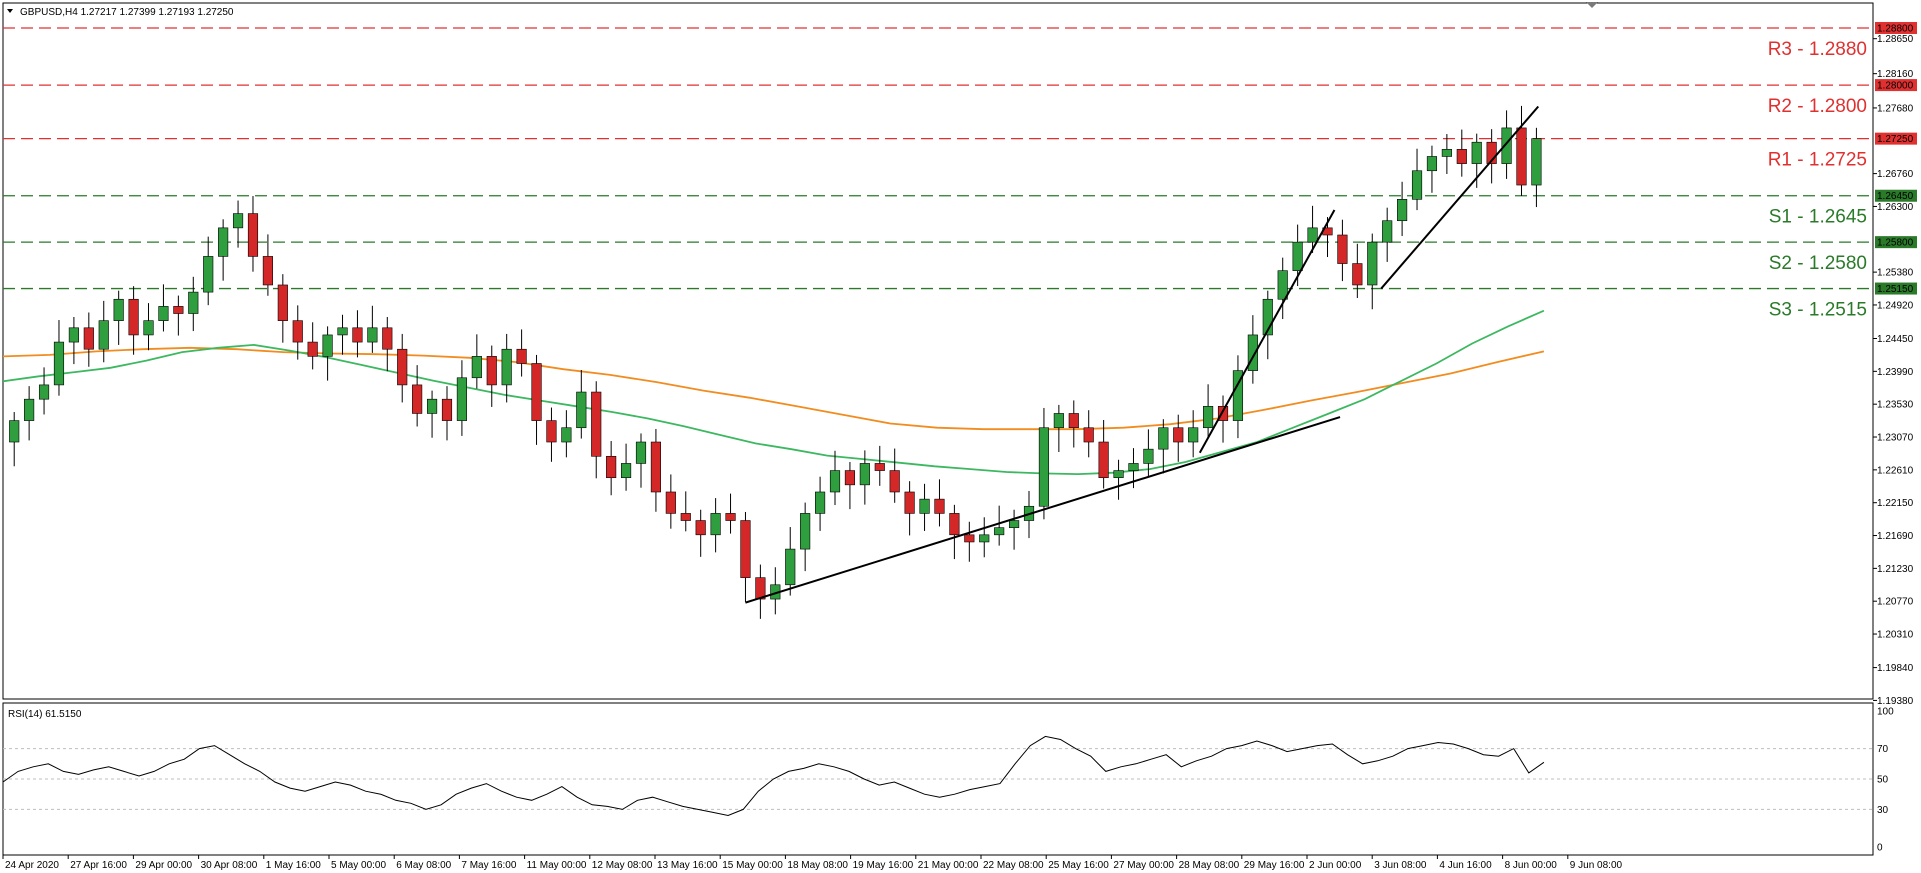 This screenshot has width=1921, height=873. Describe the element at coordinates (1465, 865) in the screenshot. I see `x-tick-label: 4 Jun 16:00` at that location.